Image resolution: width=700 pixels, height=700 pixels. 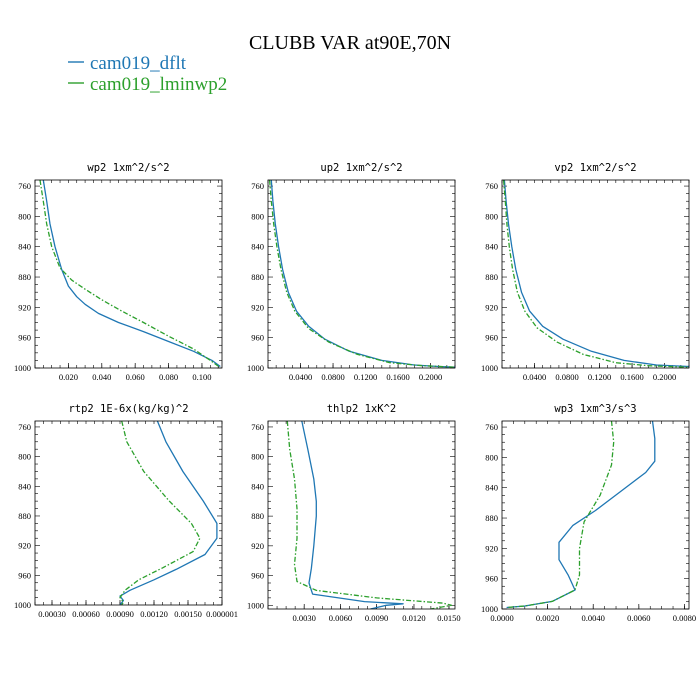 What do you see at coordinates (68, 377) in the screenshot?
I see `x-tick-label: 0.020` at bounding box center [68, 377].